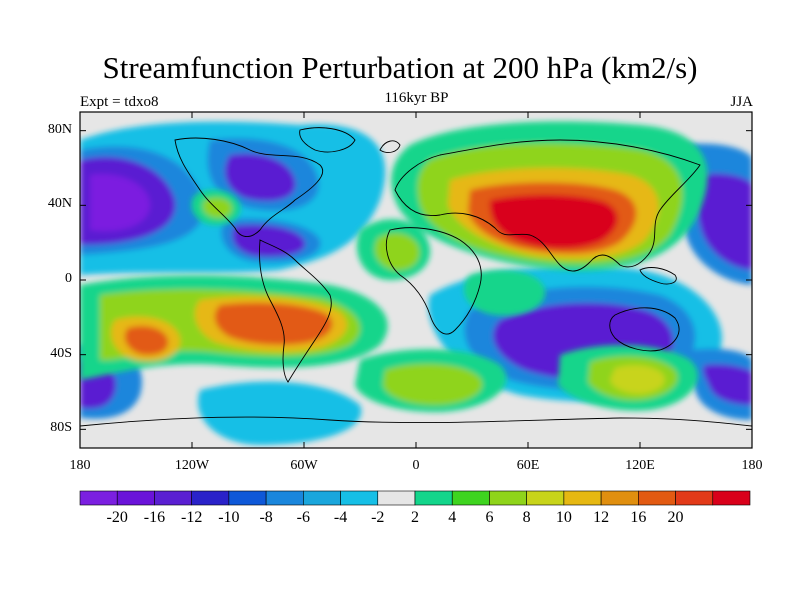 The image size is (800, 600). Describe the element at coordinates (340, 517) in the screenshot. I see `colorbar-label: -4` at that location.